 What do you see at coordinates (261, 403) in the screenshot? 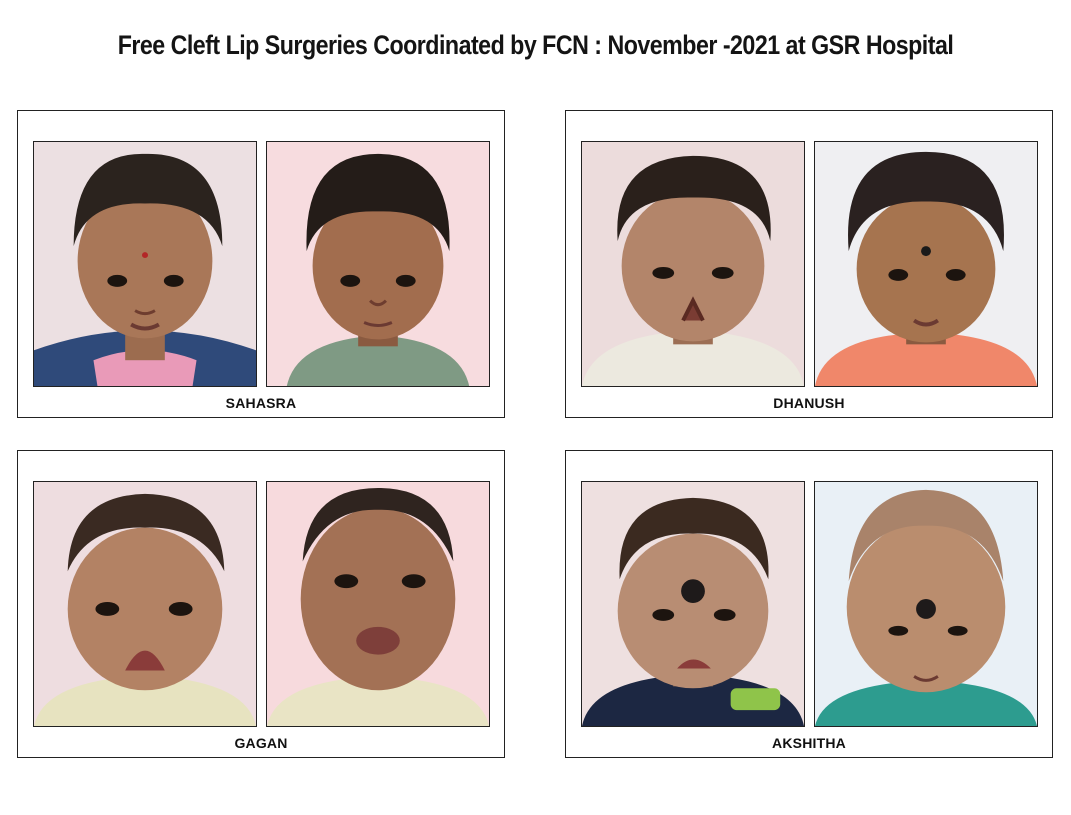
I see `child-name: SAHASRA` at bounding box center [261, 403].